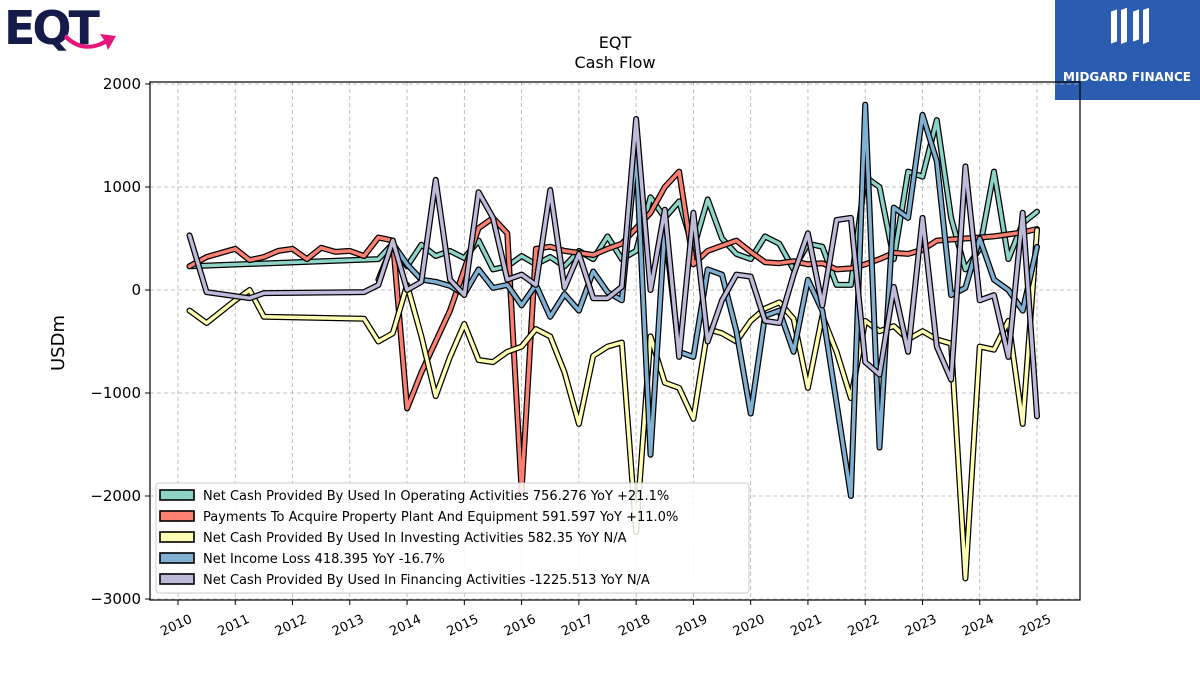 The width and height of the screenshot is (1200, 675). What do you see at coordinates (692, 626) in the screenshot?
I see `x-tick-label: 2019` at bounding box center [692, 626].